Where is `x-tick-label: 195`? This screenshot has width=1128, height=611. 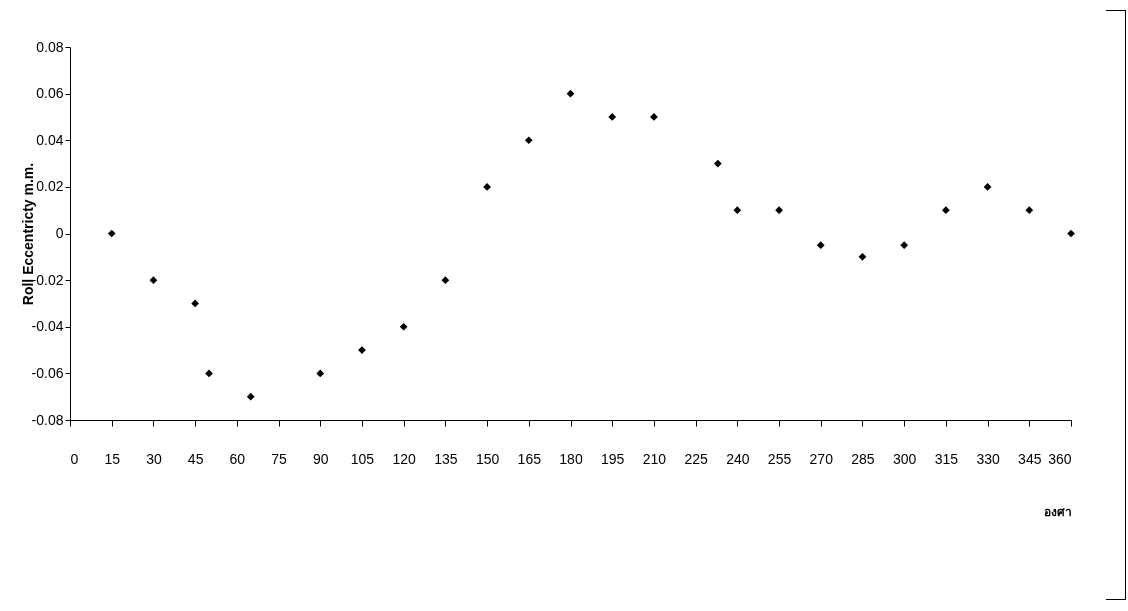
x-tick-label: 195 is located at coordinates (613, 458).